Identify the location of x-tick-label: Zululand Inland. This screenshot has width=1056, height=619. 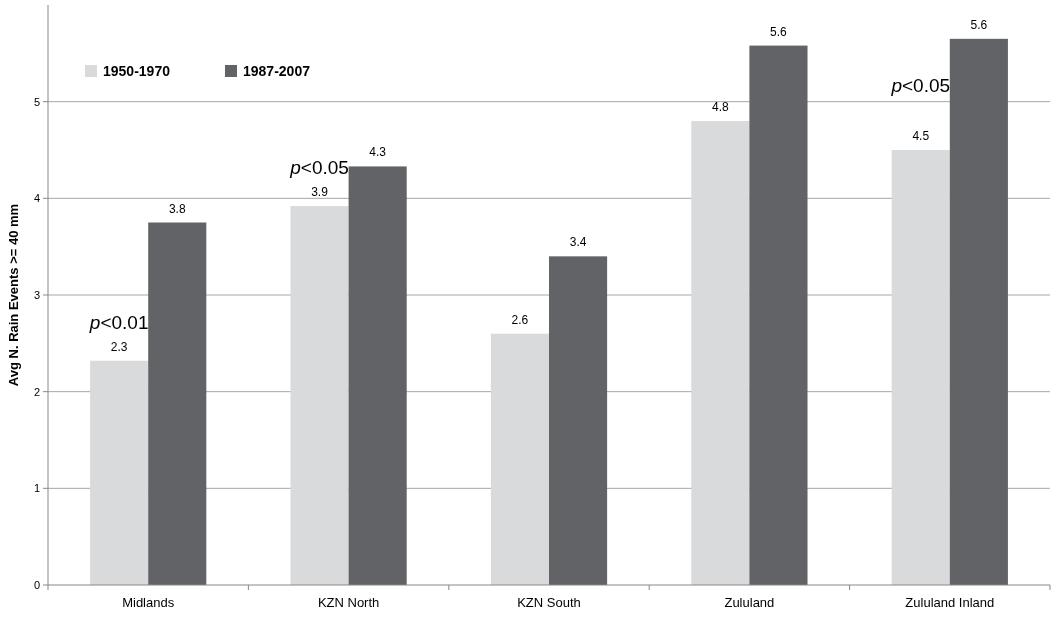
(950, 602).